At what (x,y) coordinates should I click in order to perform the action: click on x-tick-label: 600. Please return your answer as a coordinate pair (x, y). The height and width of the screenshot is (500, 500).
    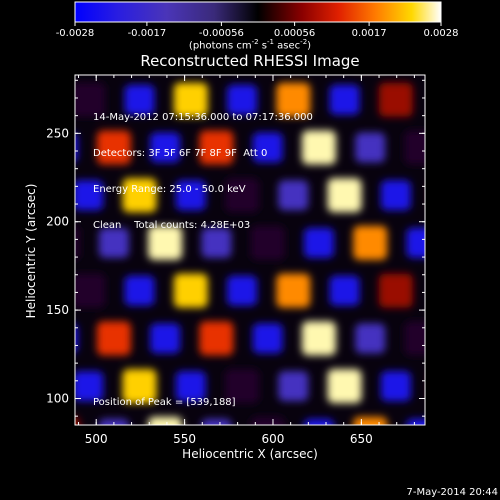
    Looking at the image, I should click on (273, 439).